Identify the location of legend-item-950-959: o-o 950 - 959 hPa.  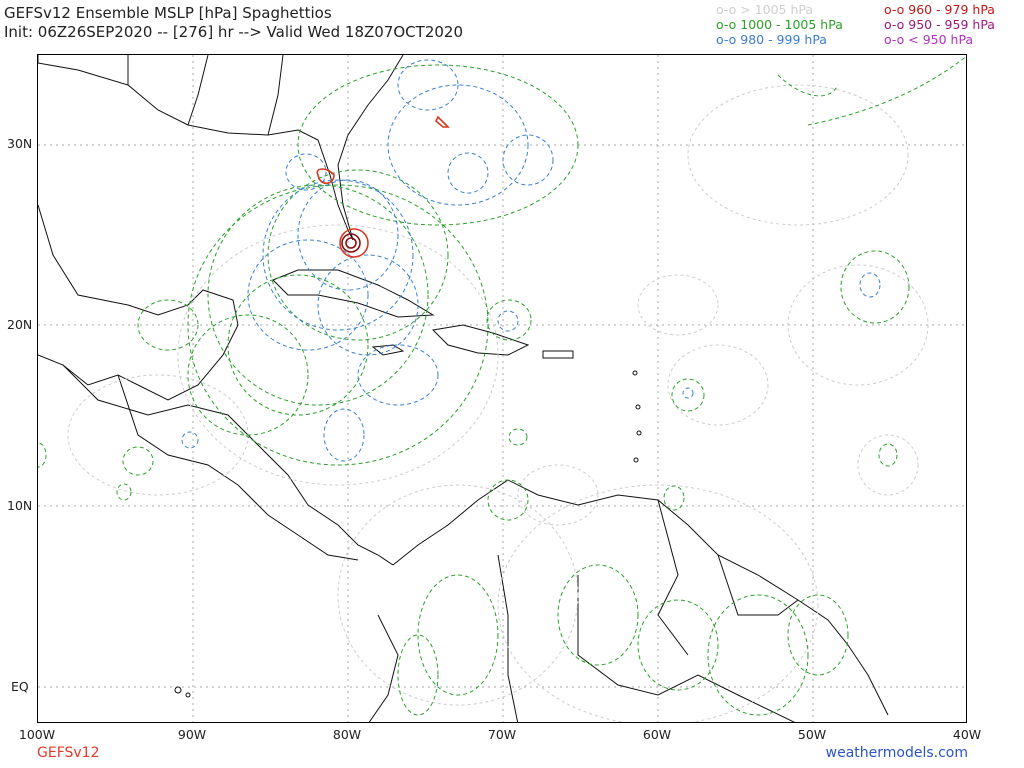
(939, 24).